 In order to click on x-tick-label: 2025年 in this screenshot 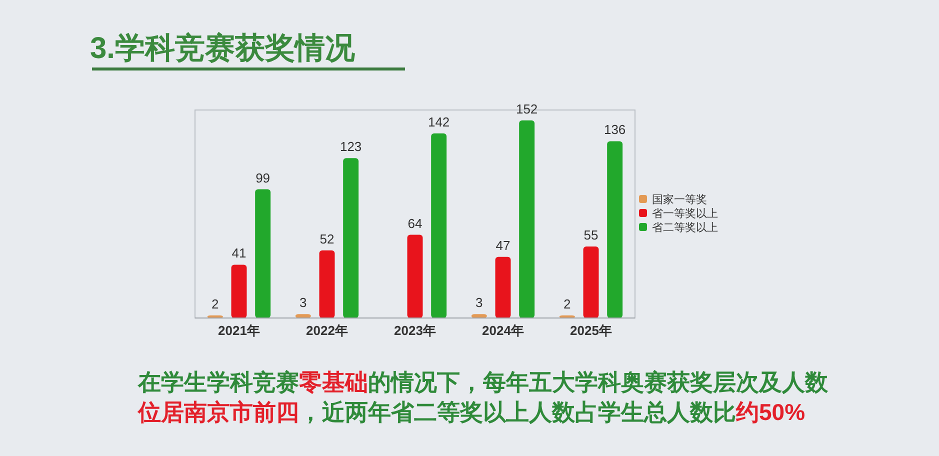, I will do `click(591, 330)`.